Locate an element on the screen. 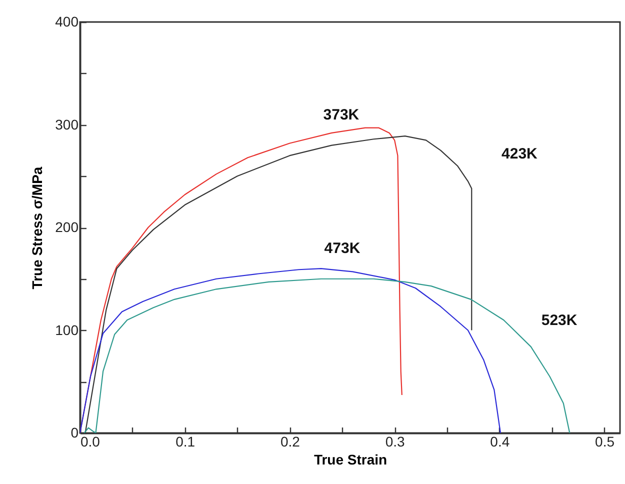 Image resolution: width=625 pixels, height=484 pixels. x-axis-title: True Strain is located at coordinates (351, 460).